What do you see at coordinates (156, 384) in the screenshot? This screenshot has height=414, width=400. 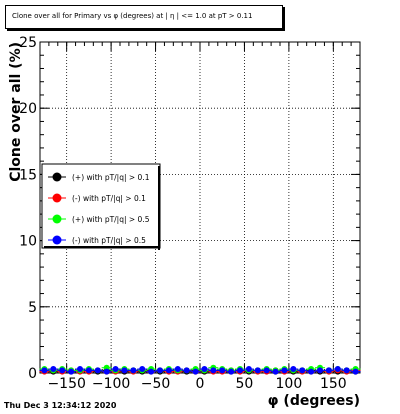 I see `x-tick-label: −50` at bounding box center [156, 384].